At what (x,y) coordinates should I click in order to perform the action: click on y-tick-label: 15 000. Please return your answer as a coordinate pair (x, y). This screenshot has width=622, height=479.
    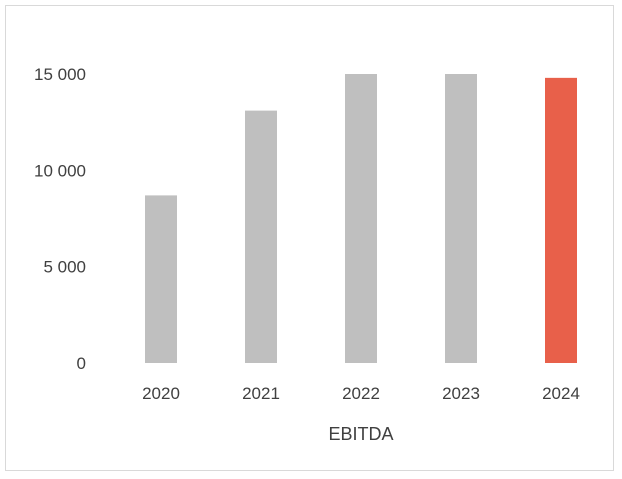
    Looking at the image, I should click on (60, 74).